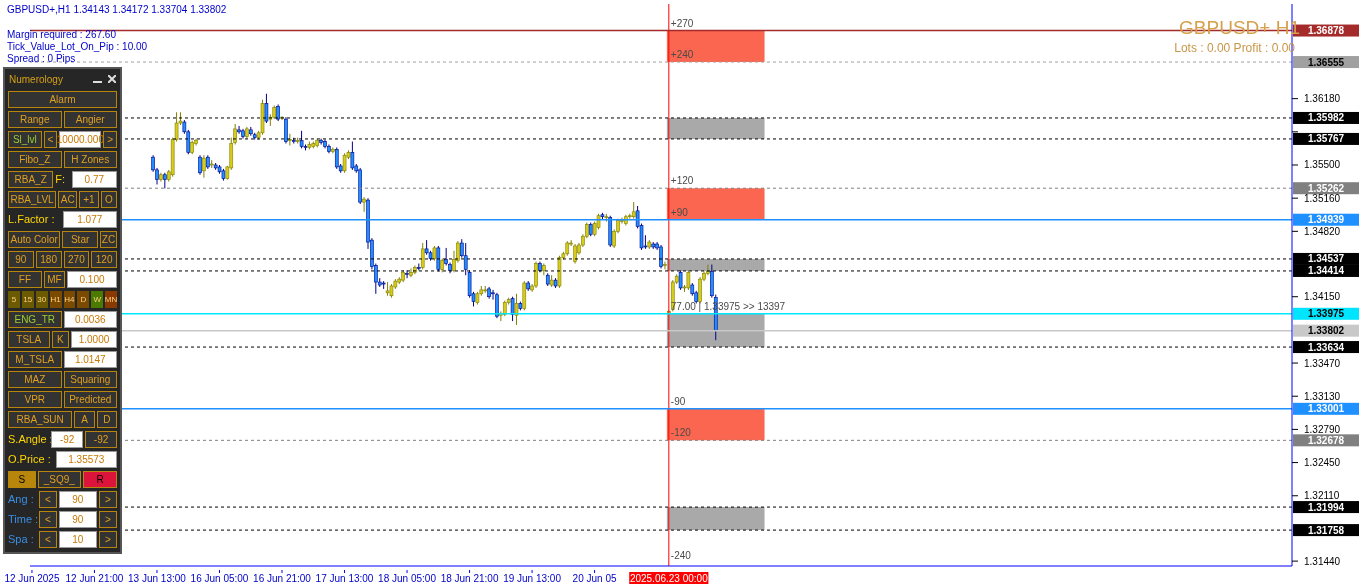 The height and width of the screenshot is (584, 1362). Describe the element at coordinates (669, 578) in the screenshot. I see `x-tick-label: 2025.06.23 00:00` at that location.